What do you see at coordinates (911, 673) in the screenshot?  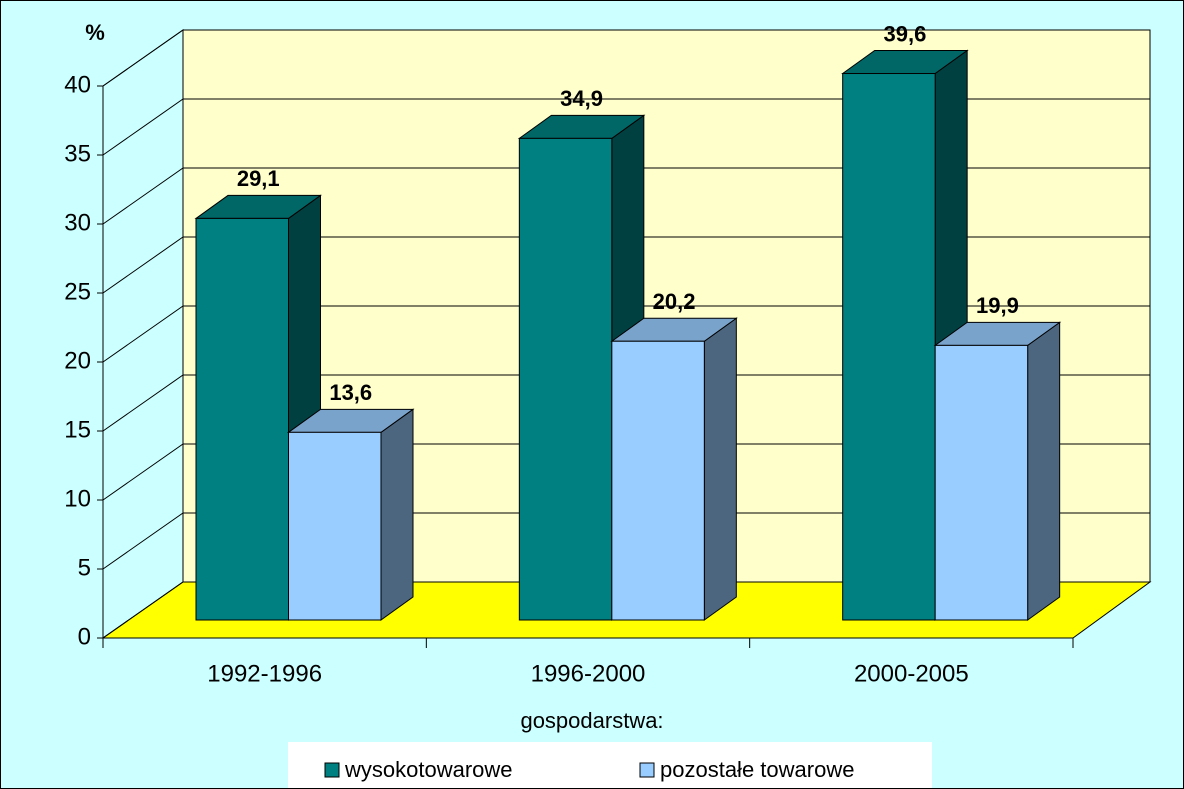 I see `x-tick-label: 2000-2005` at bounding box center [911, 673].